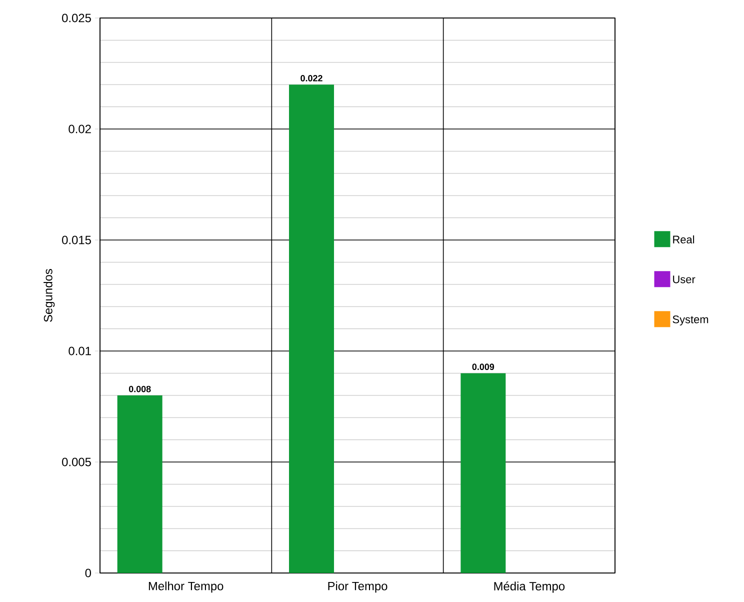  I want to click on y-tick-label: 0.025, so click(76, 18).